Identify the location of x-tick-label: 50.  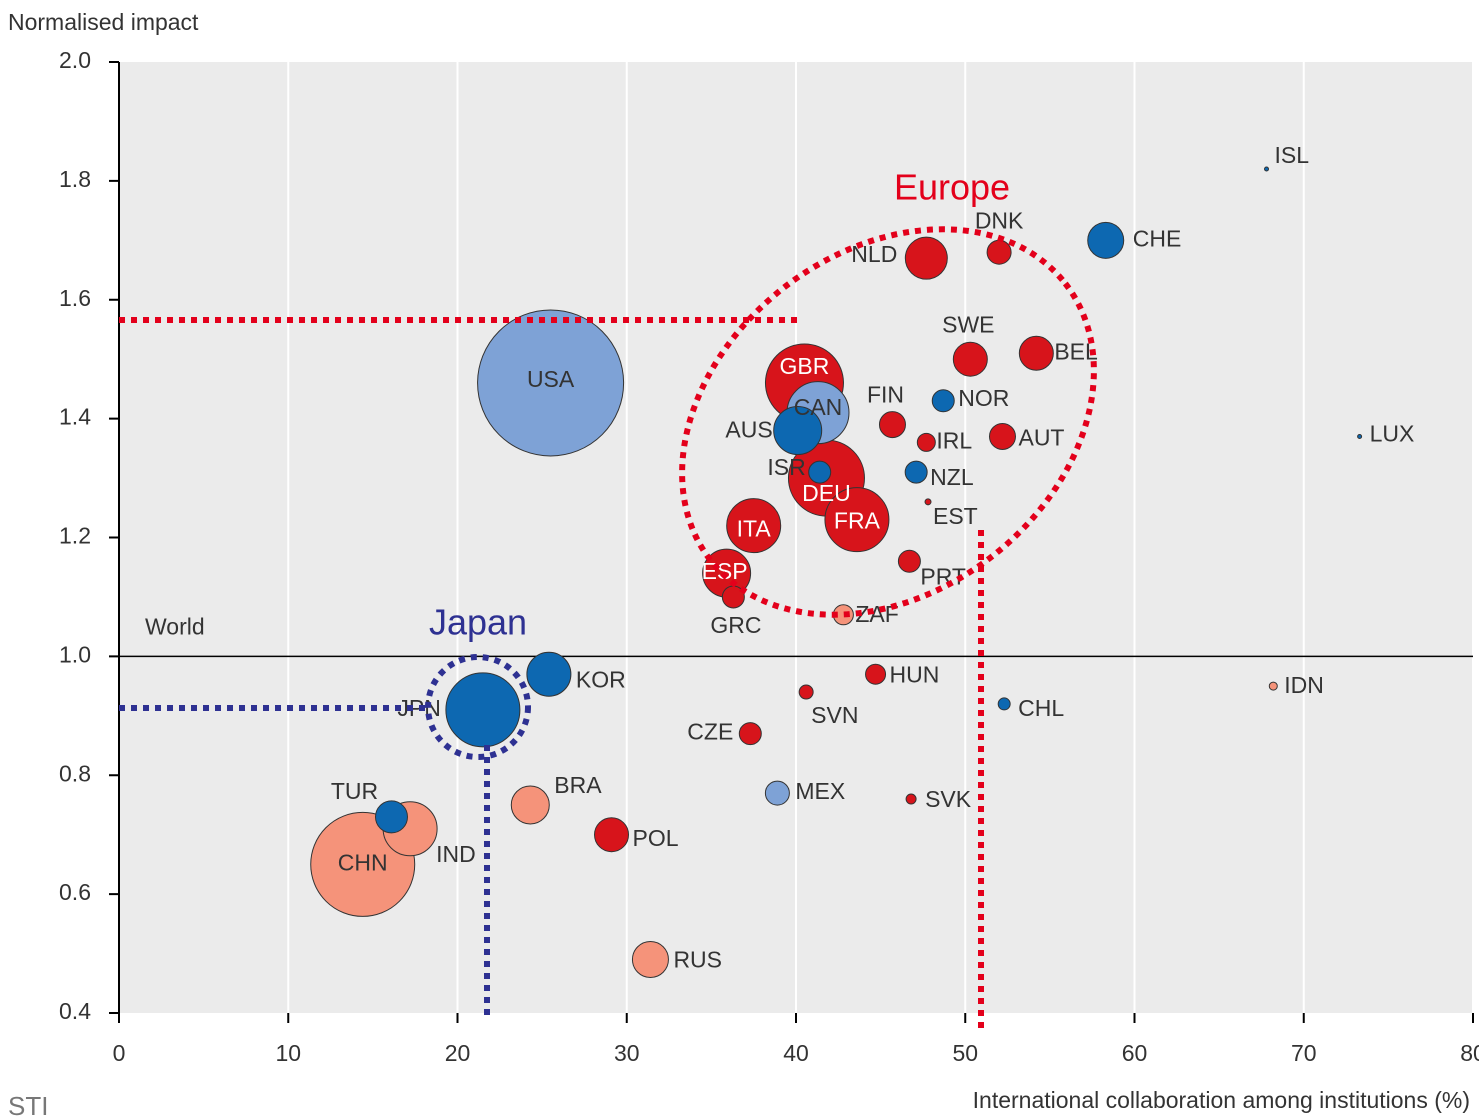
(965, 1053).